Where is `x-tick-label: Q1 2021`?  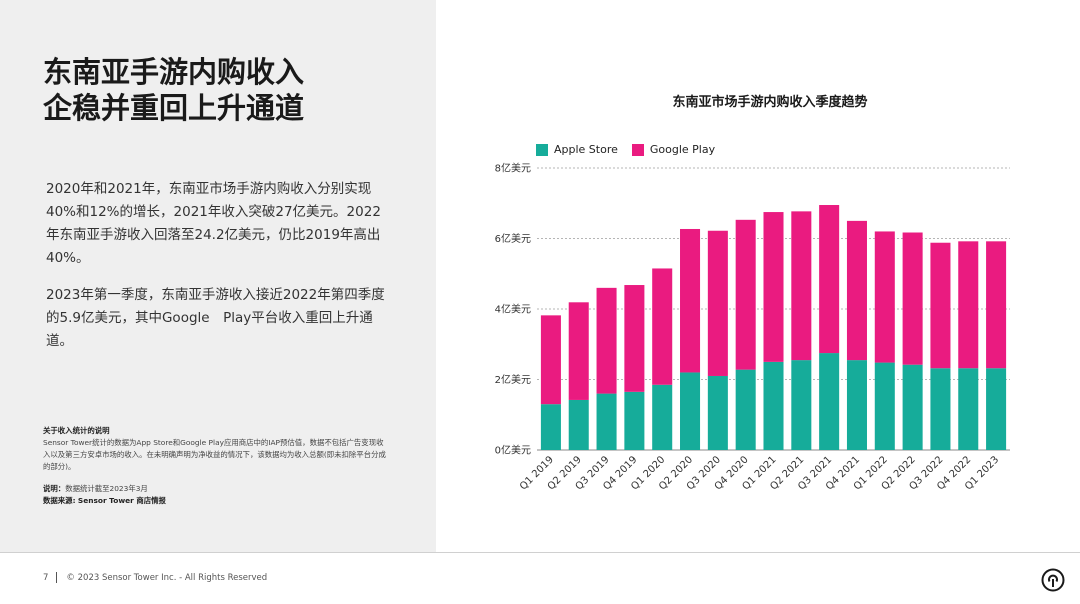
x-tick-label: Q1 2021 is located at coordinates (760, 473).